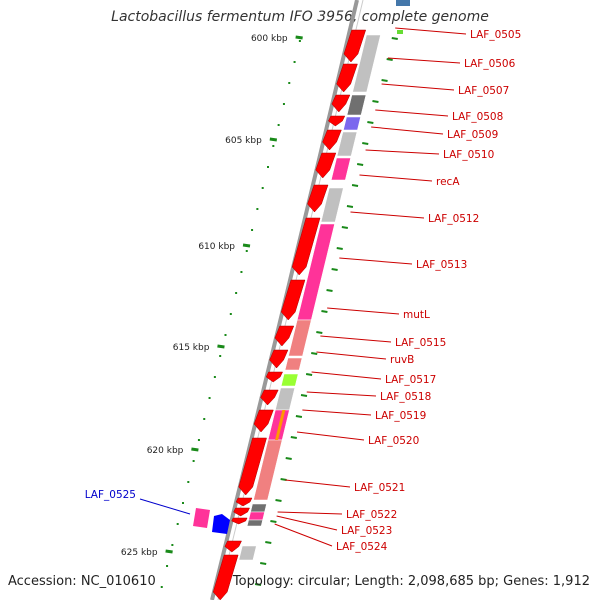  I want to click on gene-label: LAF_0518, so click(405, 397).